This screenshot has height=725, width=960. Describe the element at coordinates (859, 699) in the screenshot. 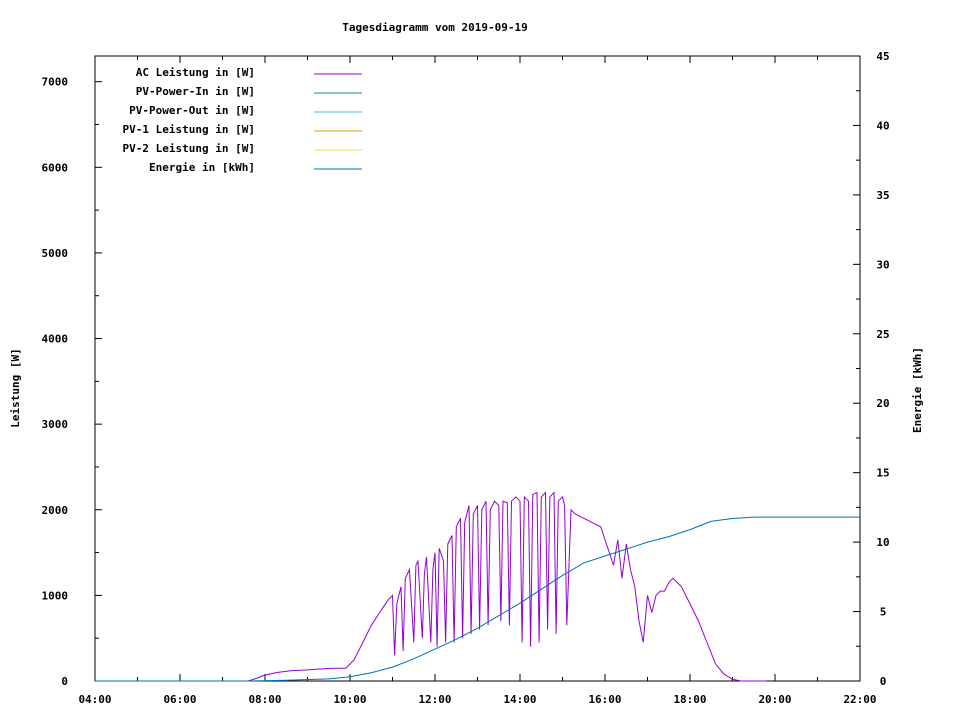

I see `x-tick-label: 22:00` at that location.